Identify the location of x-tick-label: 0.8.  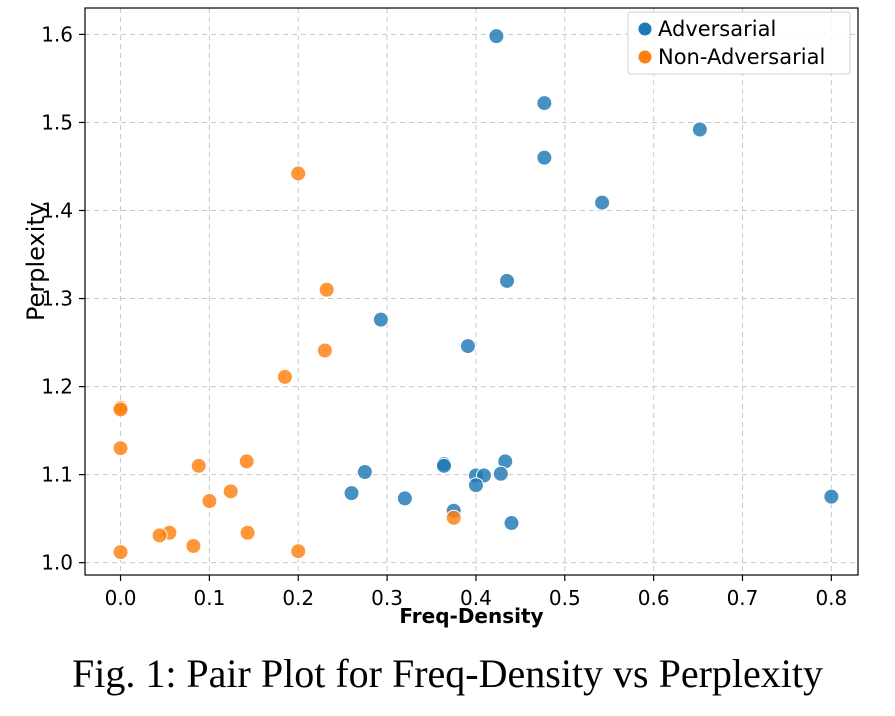
(831, 598).